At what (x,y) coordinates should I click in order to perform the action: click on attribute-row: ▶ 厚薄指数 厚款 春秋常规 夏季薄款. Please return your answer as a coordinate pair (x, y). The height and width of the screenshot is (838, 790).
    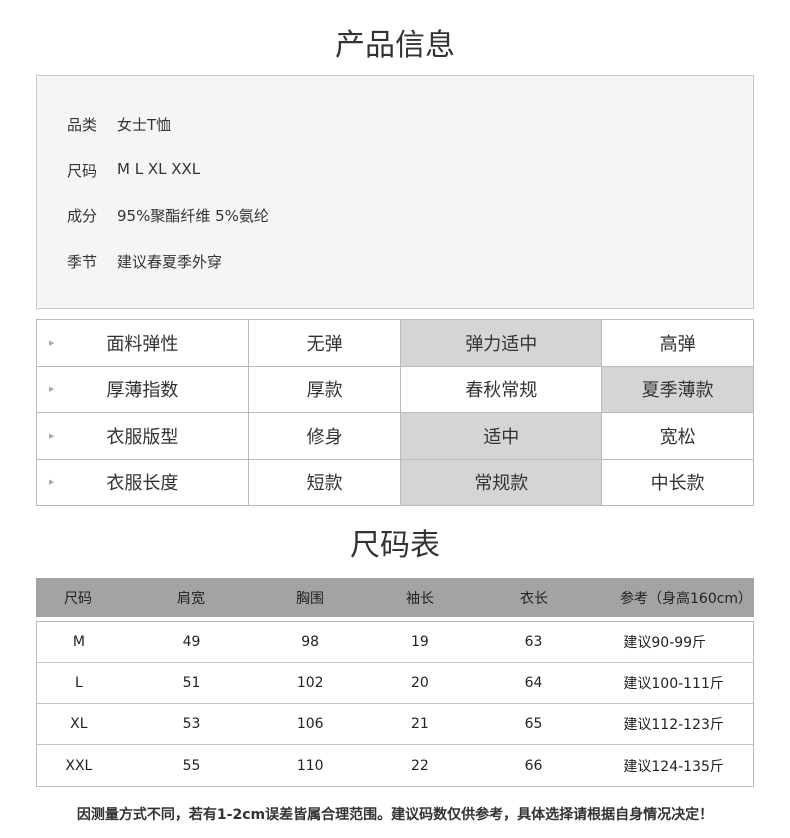
    Looking at the image, I should click on (395, 389).